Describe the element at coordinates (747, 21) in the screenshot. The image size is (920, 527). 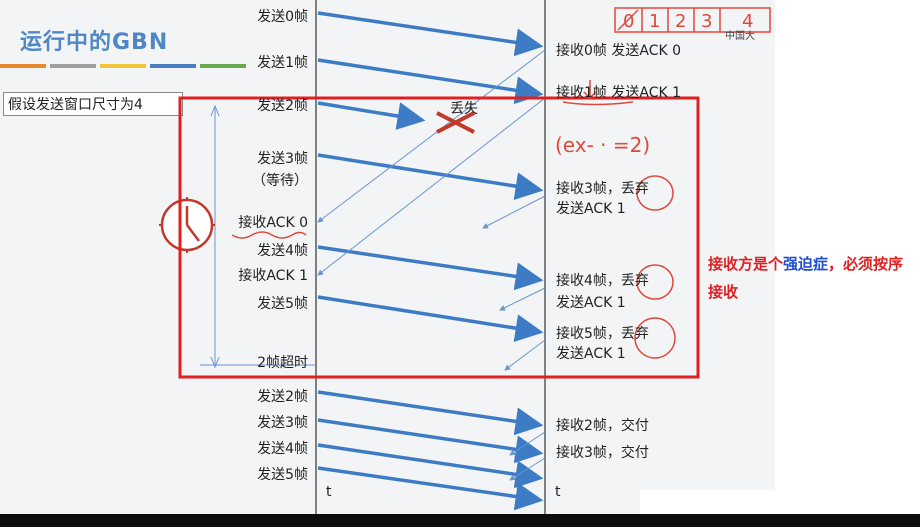
I see `hw-seq-4: 4` at that location.